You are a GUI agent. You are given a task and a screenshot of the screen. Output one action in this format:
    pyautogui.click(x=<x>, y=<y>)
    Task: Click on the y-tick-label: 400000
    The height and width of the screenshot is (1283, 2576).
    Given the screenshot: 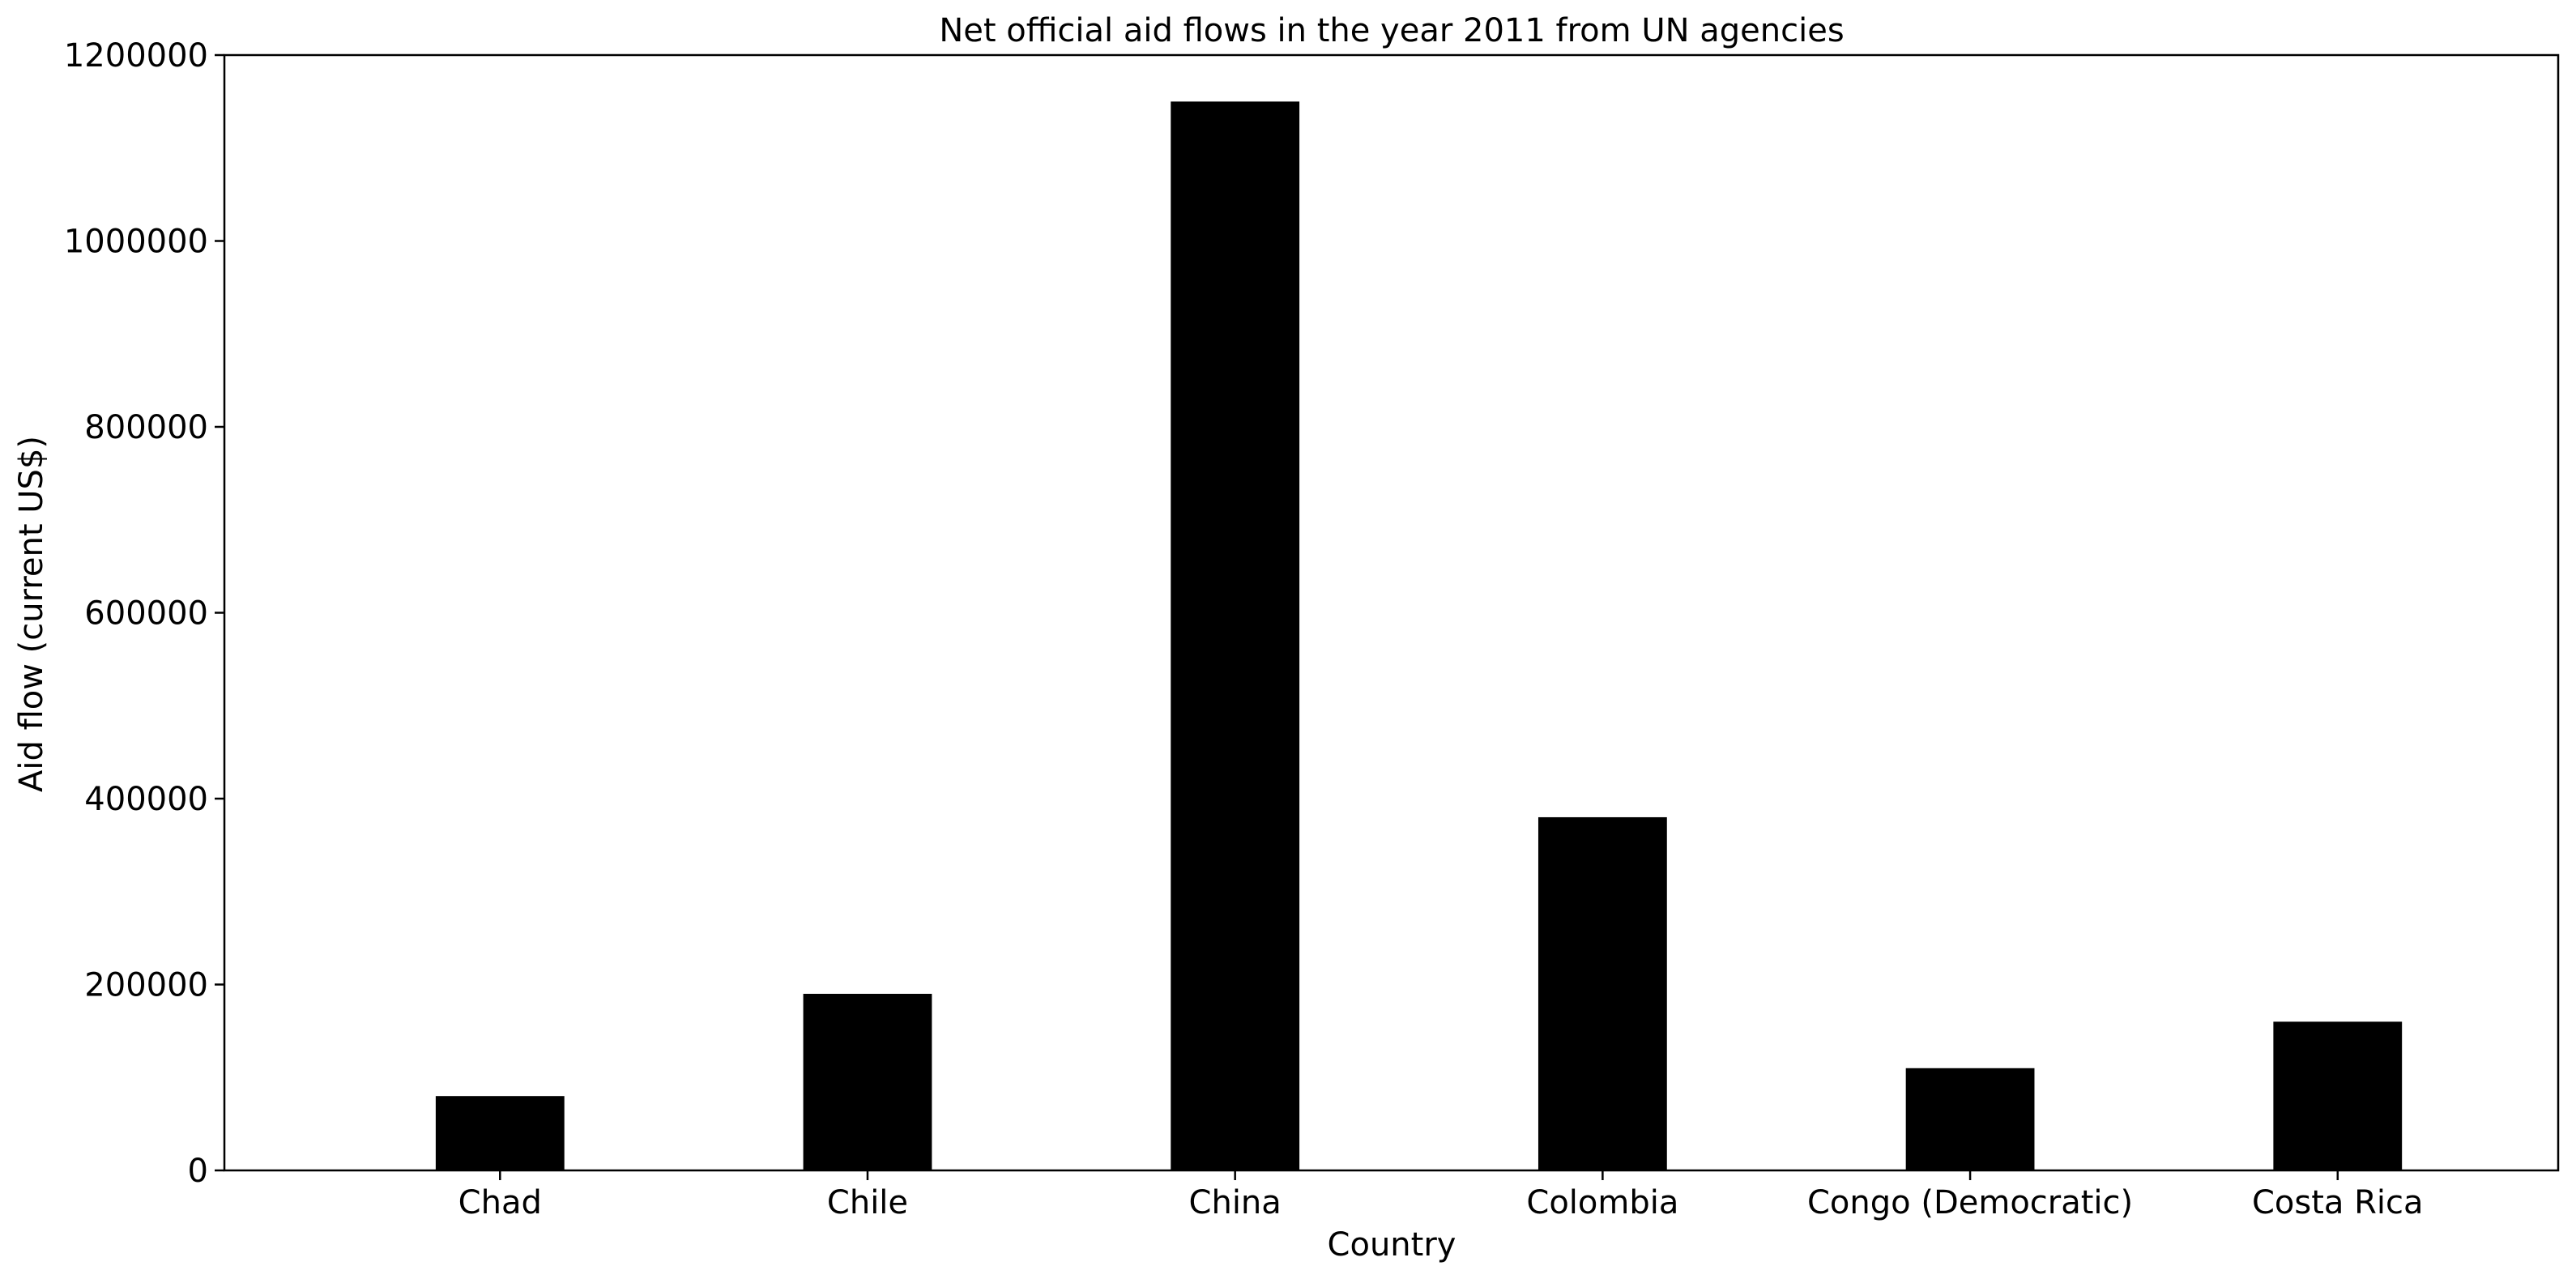 What is the action you would take?
    pyautogui.click(x=146, y=800)
    